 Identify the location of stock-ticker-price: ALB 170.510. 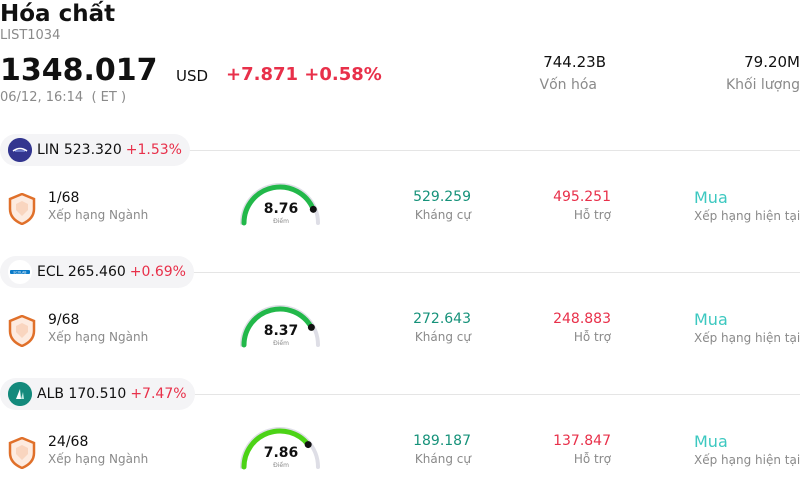
(82, 394).